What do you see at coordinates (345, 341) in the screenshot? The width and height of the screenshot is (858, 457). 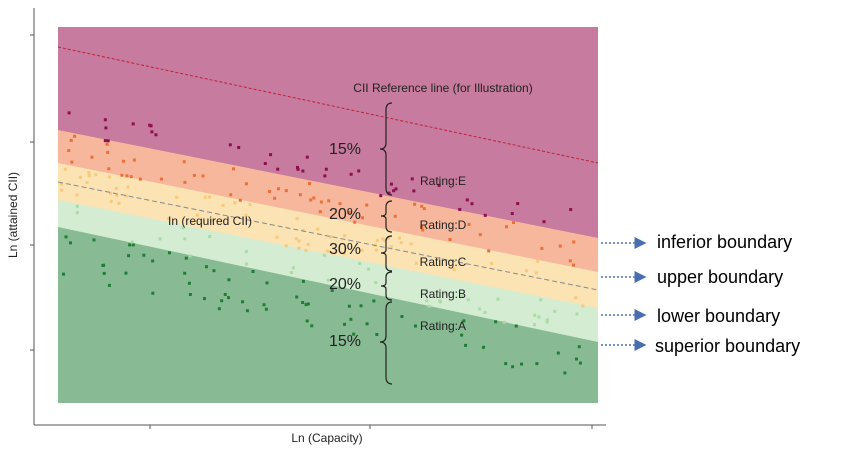 I see `percentage-label: 15%` at bounding box center [345, 341].